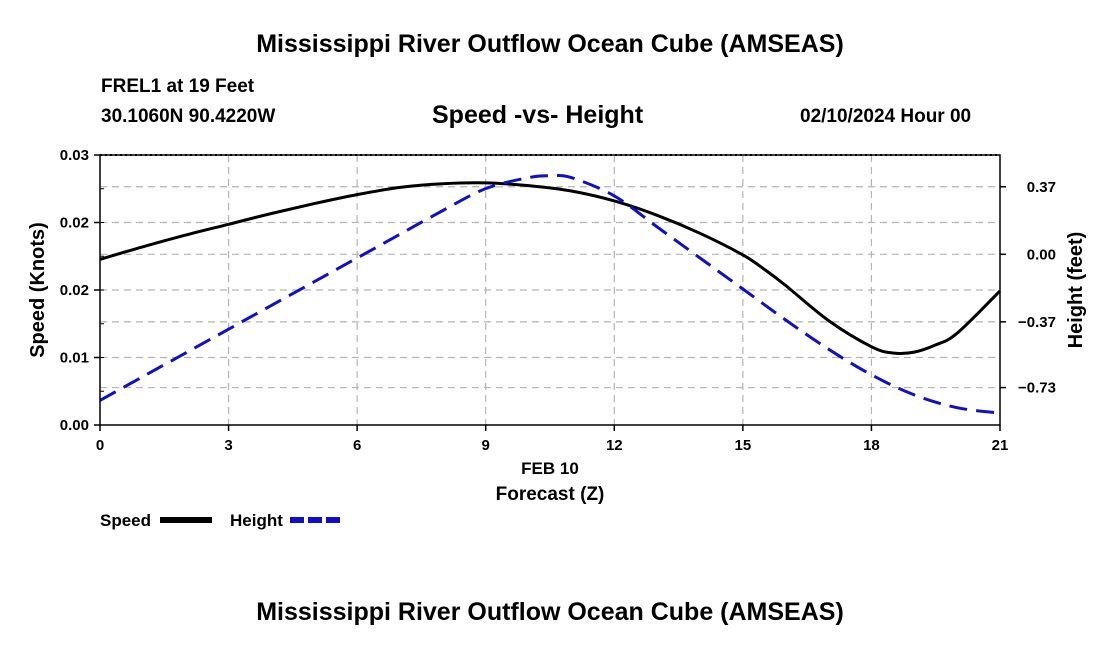  I want to click on chart-title: Speed -vs- Height, so click(538, 115).